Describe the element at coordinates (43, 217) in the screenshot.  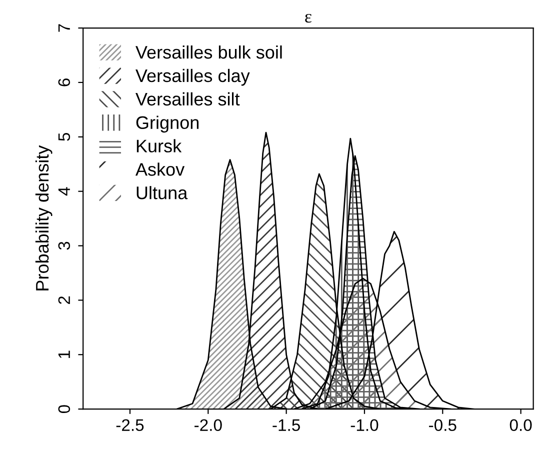
I see `y-axis-title: Probability density` at that location.